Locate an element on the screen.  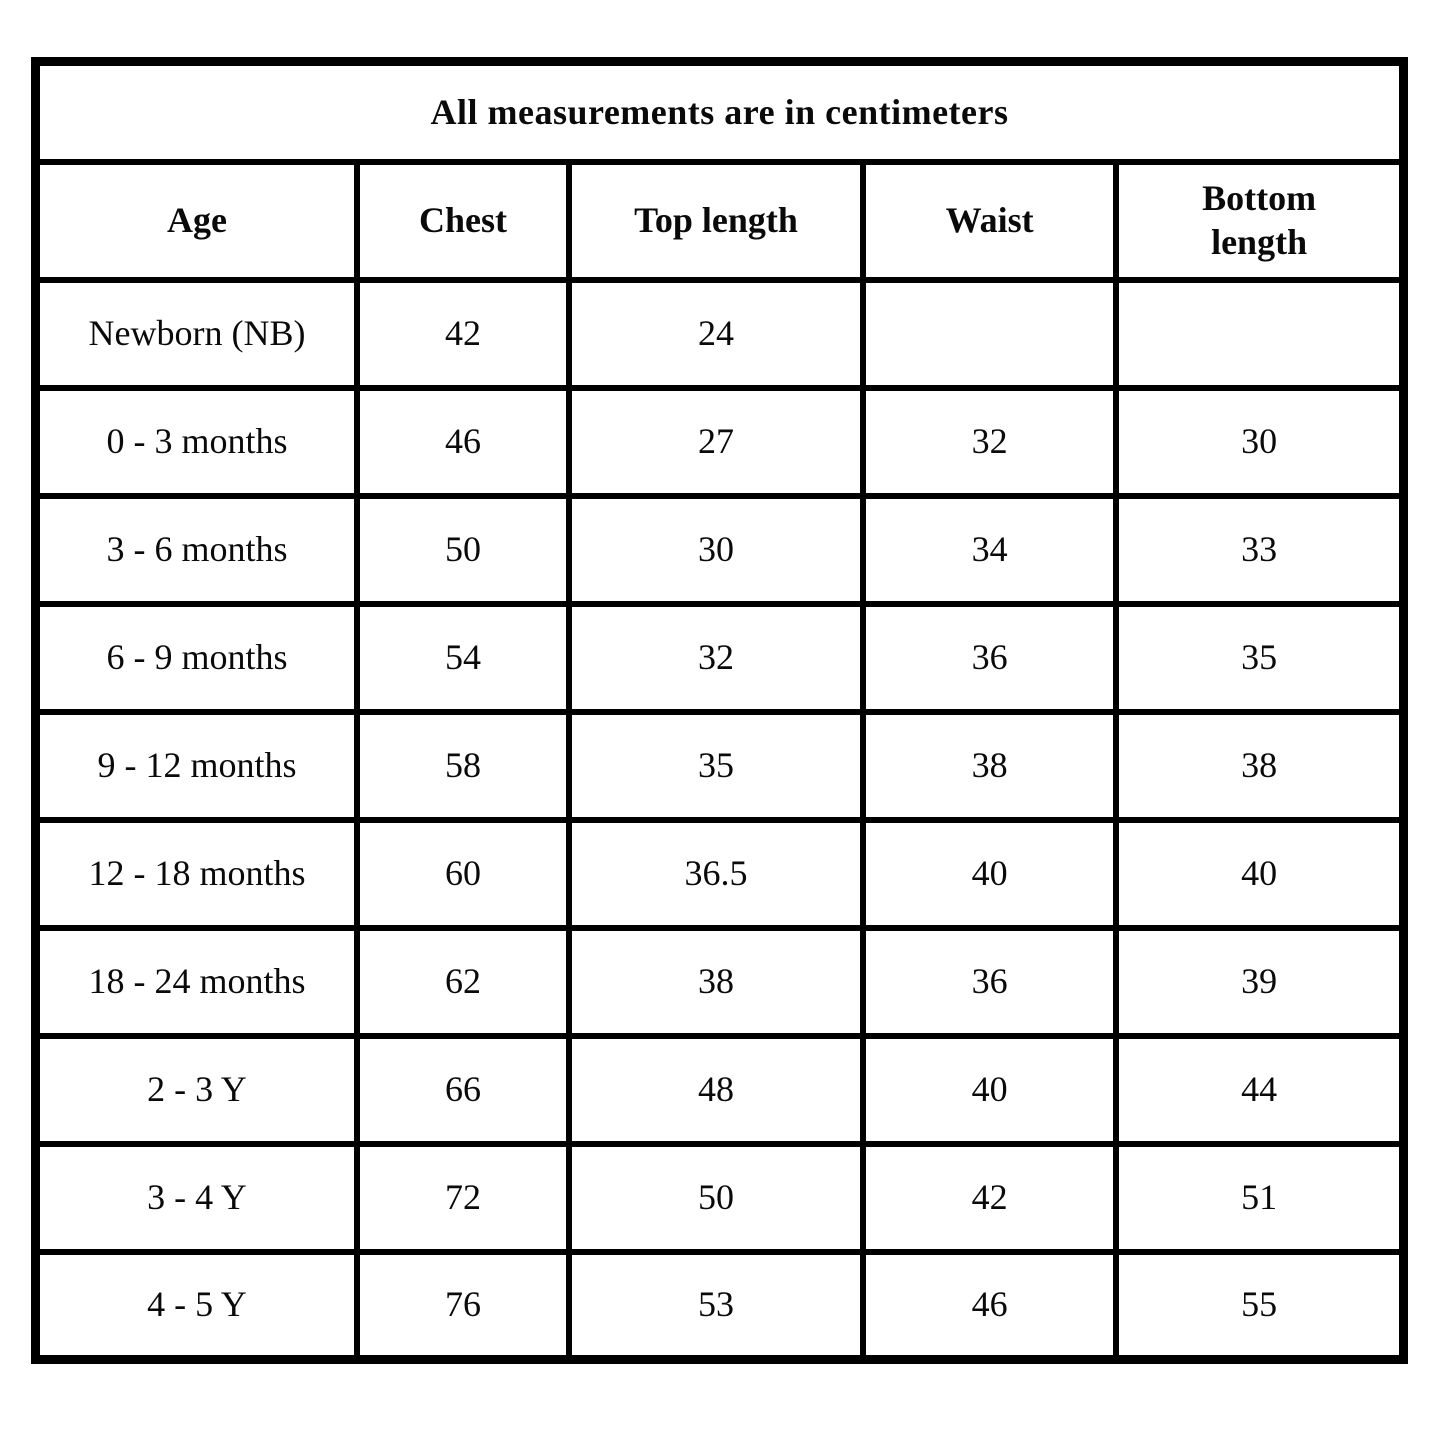
table-title-row: All measurements are in centimeters is located at coordinates (719, 111).